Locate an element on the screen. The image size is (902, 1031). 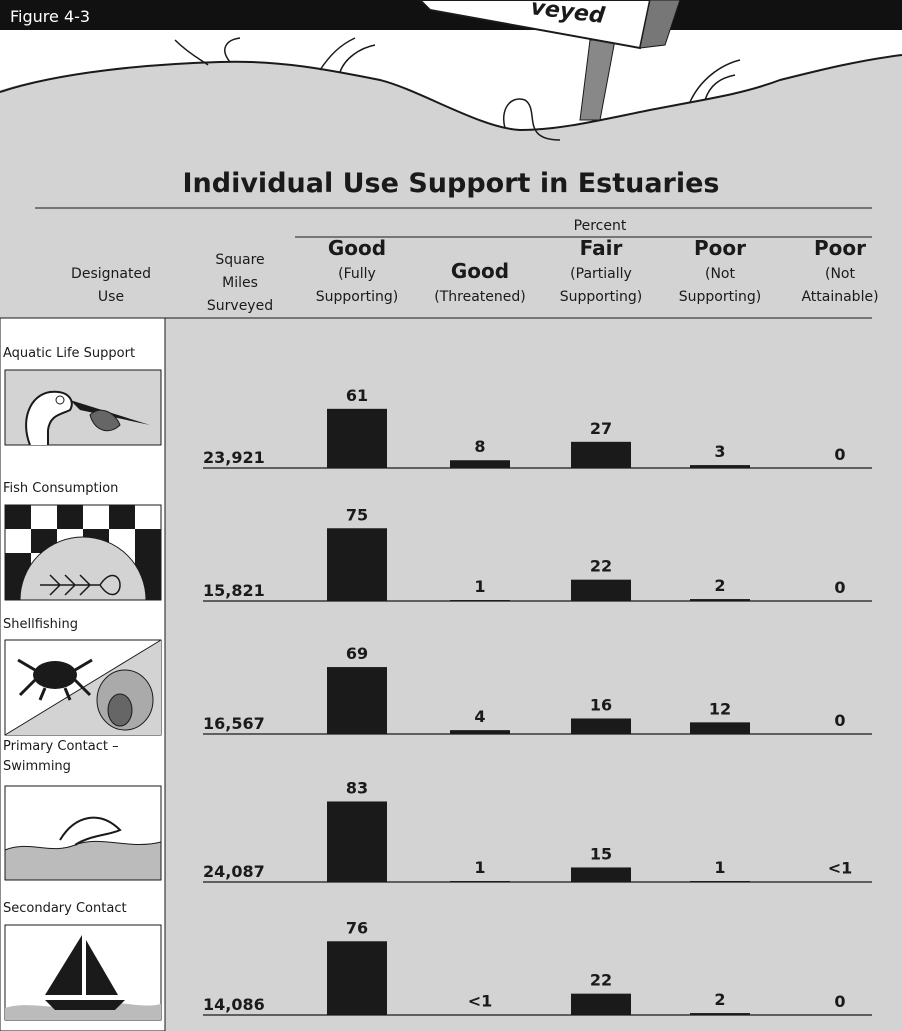
value-label: 4 is located at coordinates (479, 716).